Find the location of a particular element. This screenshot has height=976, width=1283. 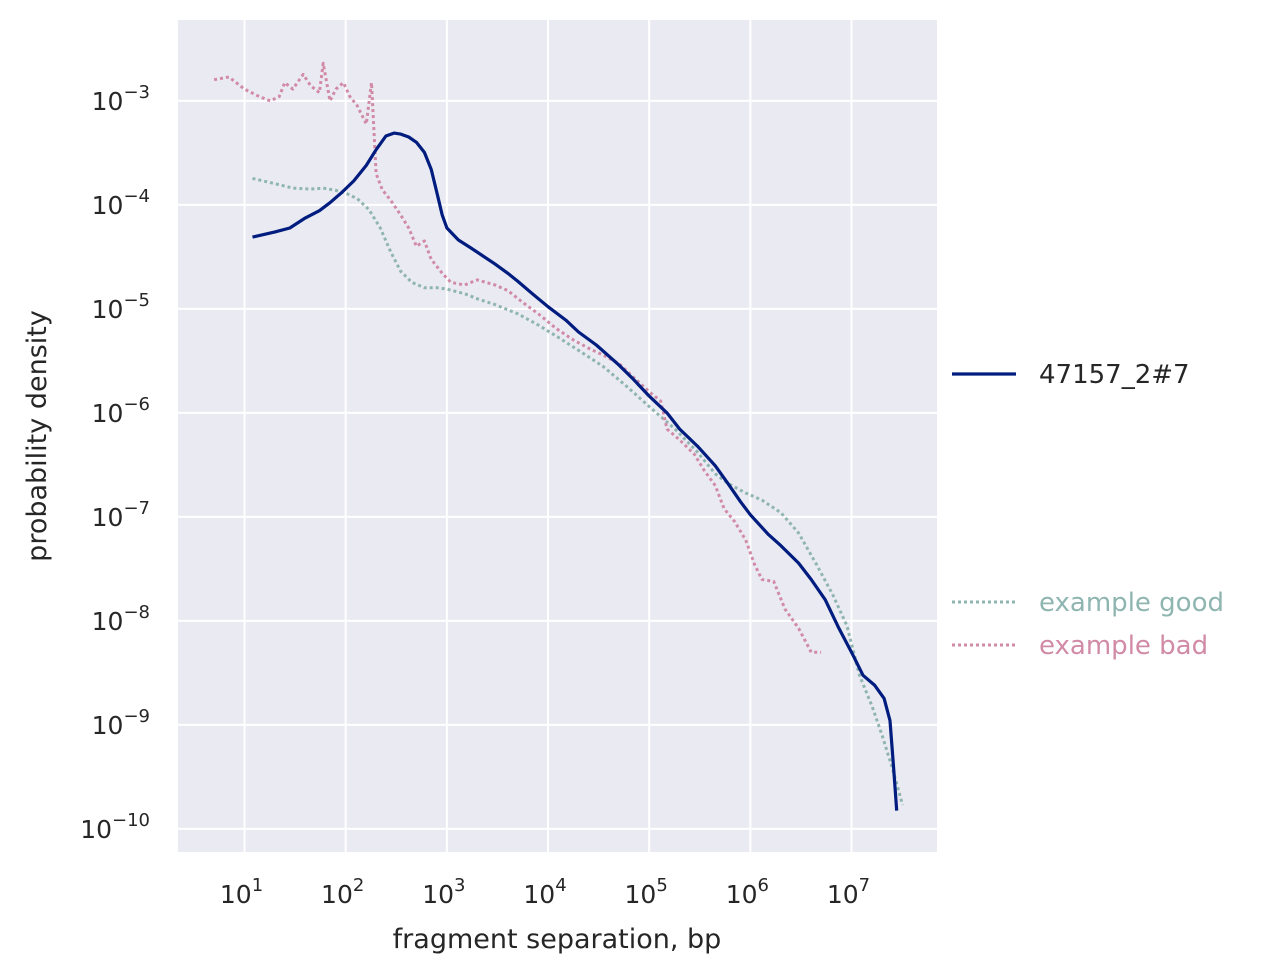

y-tick-labels: 10⁻¹⁰ 10⁻⁹ 10⁻⁸ 10⁻⁷ 10⁻⁶ 10⁻⁵ 10⁻⁴ 10⁻³ is located at coordinates (115, 463).